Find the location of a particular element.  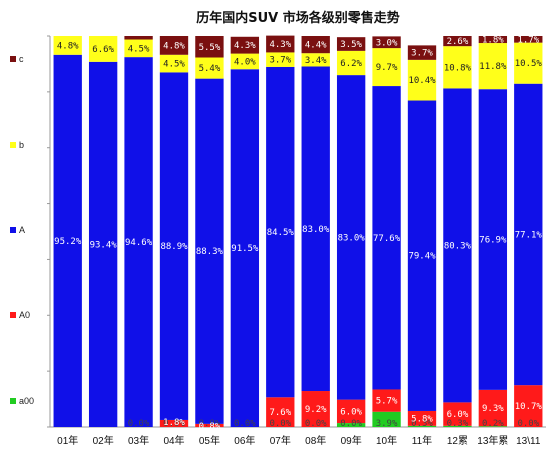

data-label-a: 91.5% is located at coordinates (245, 249).